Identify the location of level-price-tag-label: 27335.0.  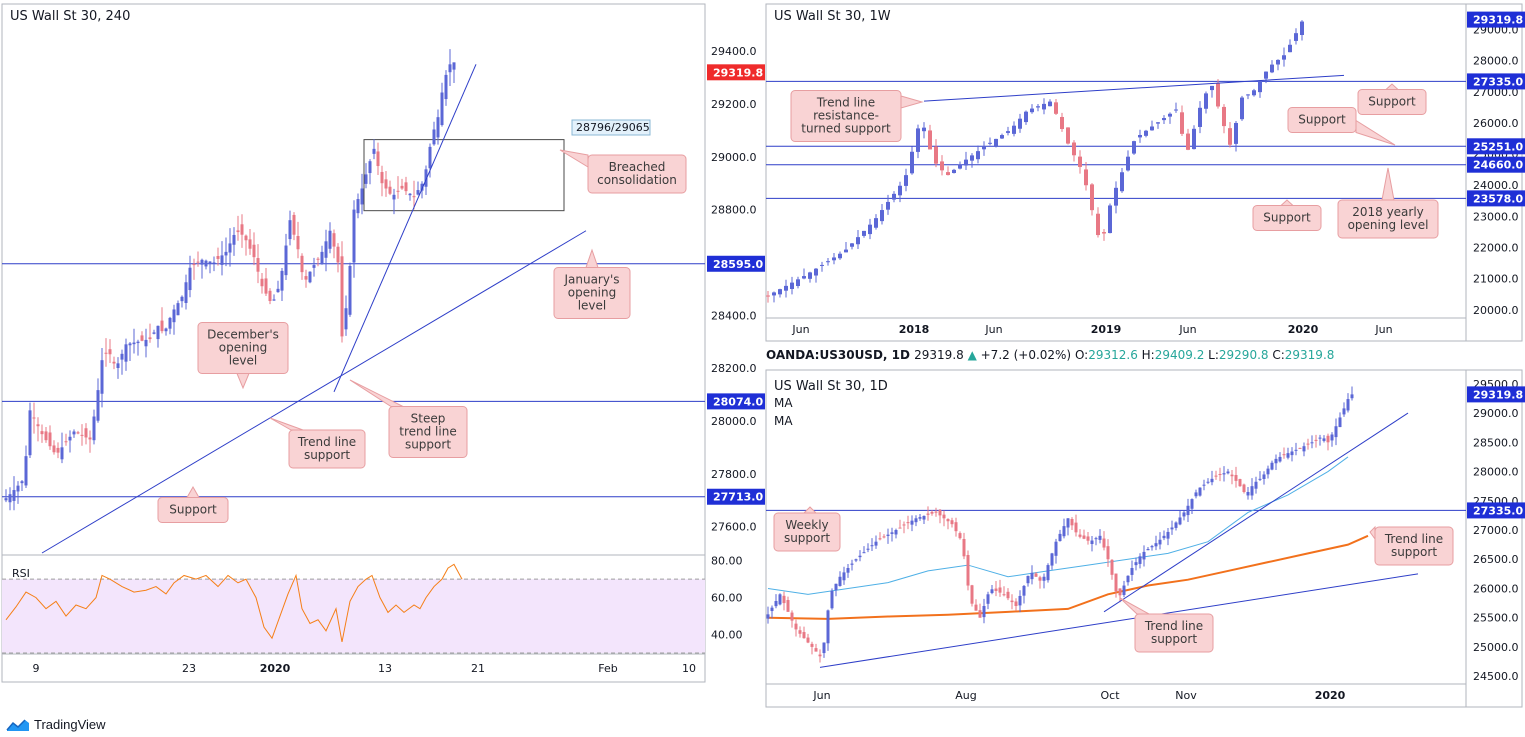
(1498, 81).